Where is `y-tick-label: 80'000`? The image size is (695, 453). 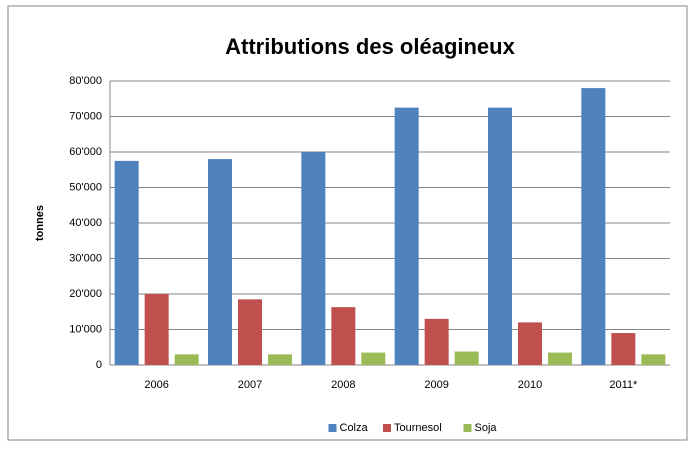 y-tick-label: 80'000 is located at coordinates (85, 81).